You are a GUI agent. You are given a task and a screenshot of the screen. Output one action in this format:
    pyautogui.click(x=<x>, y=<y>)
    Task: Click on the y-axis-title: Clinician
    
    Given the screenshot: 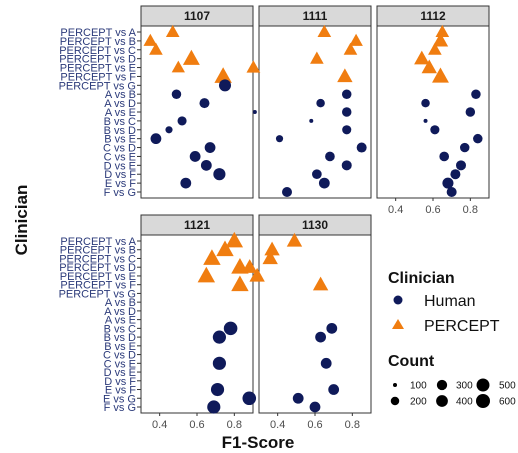 What is the action you would take?
    pyautogui.click(x=21, y=220)
    